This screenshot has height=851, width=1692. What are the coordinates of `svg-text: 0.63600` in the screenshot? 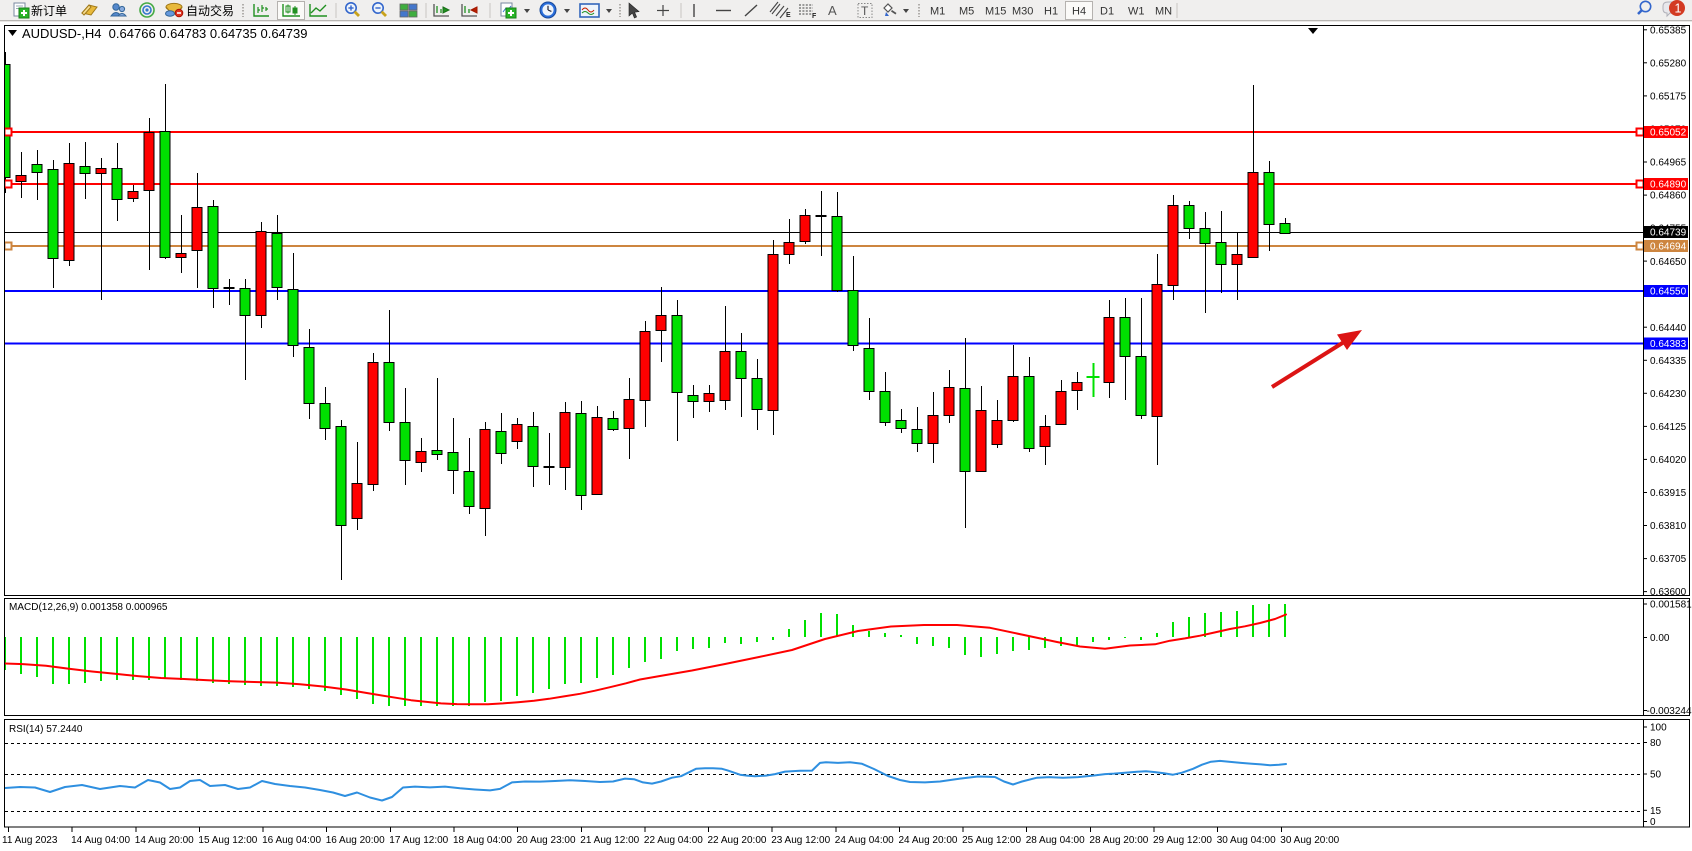 It's located at (1668, 592).